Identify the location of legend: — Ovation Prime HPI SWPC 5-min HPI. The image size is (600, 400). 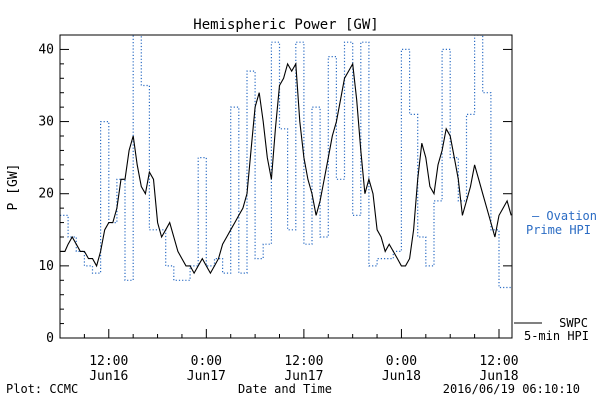
(555, 276).